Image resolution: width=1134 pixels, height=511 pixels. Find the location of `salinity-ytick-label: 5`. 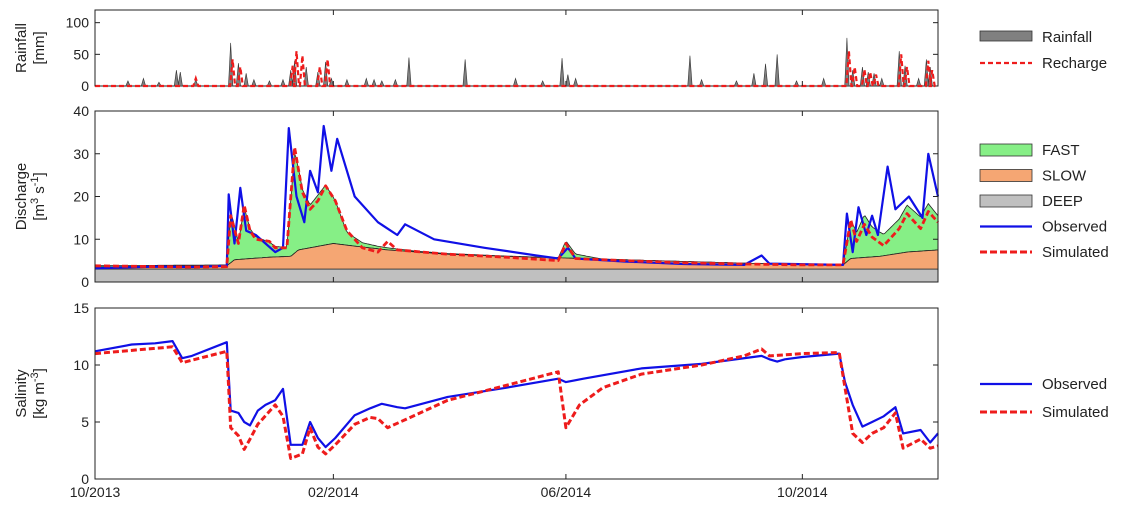

salinity-ytick-label: 5 is located at coordinates (85, 422).